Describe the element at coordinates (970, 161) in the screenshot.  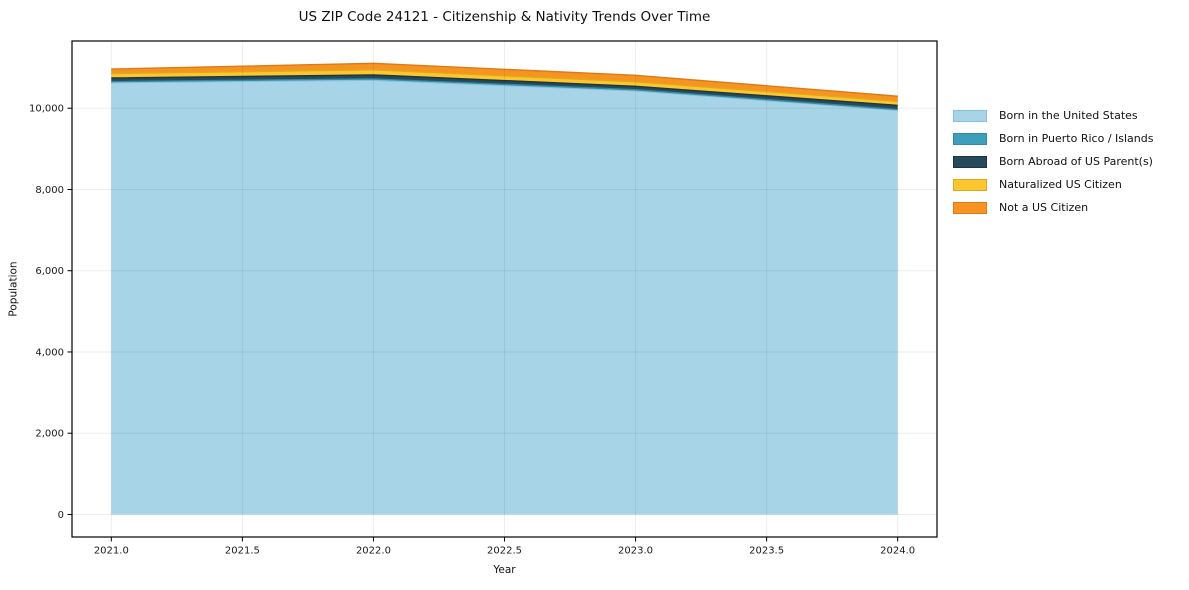
I see `legend-swatch-born-abroad` at that location.